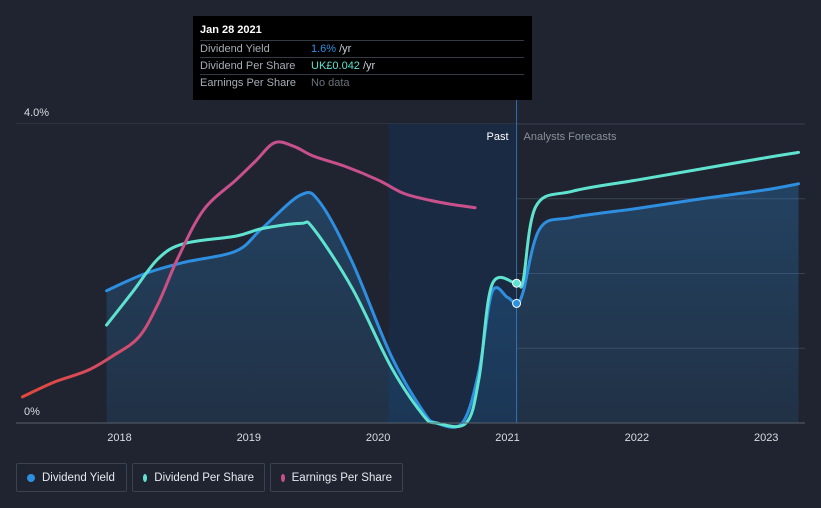 This screenshot has width=821, height=508. What do you see at coordinates (248, 83) in the screenshot?
I see `tooltip-label: Earnings Per Share` at bounding box center [248, 83].